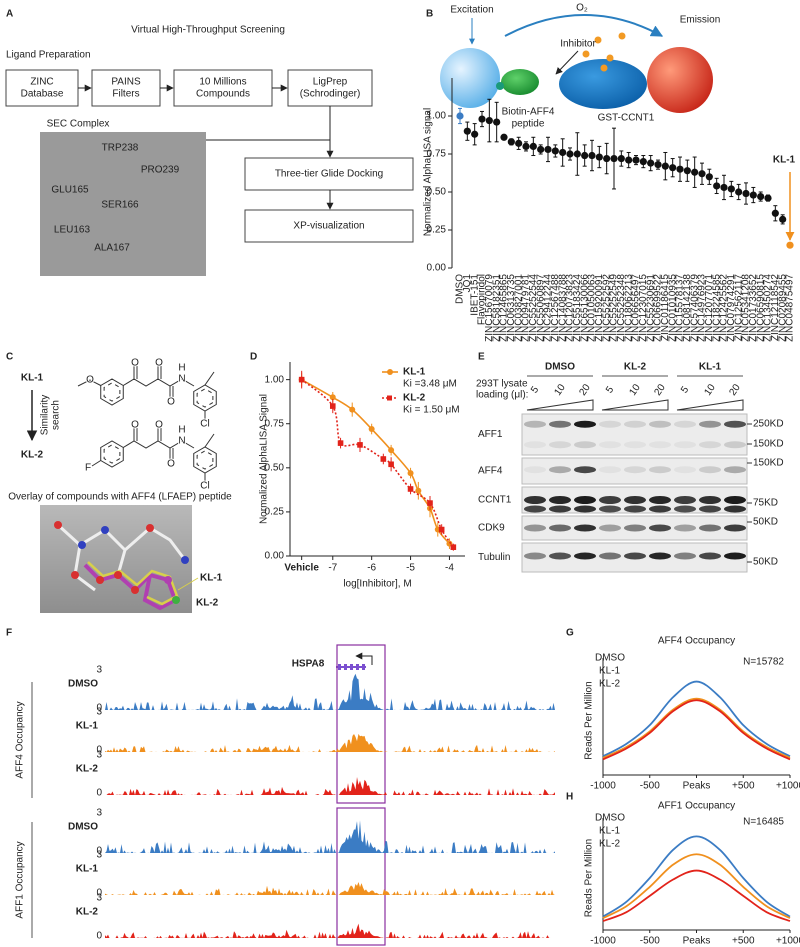  What do you see at coordinates (603, 786) in the screenshot?
I see `x-tick-label: -1000` at bounding box center [603, 786].